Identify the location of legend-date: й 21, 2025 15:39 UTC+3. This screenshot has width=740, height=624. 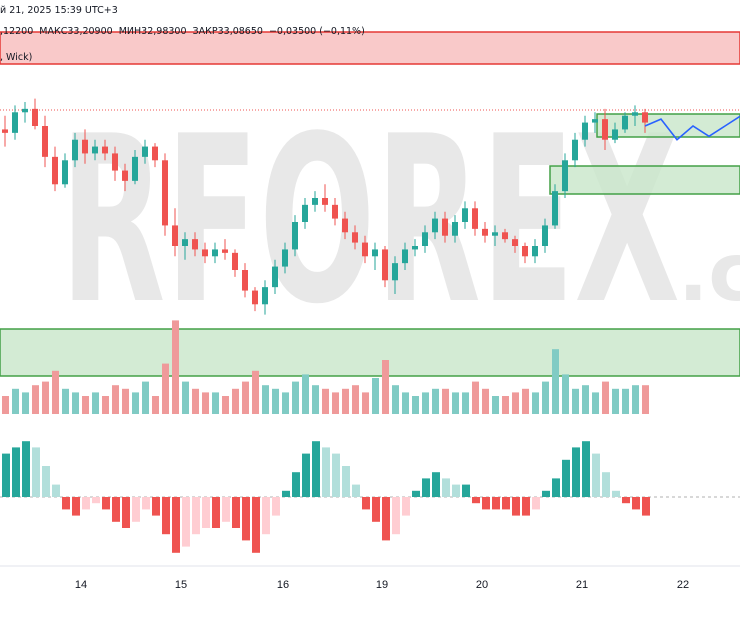
(59, 10).